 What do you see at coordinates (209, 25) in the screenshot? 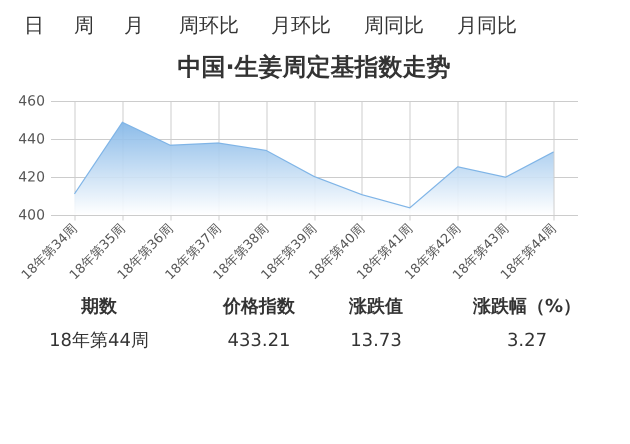
I see `text: 周环比` at bounding box center [209, 25].